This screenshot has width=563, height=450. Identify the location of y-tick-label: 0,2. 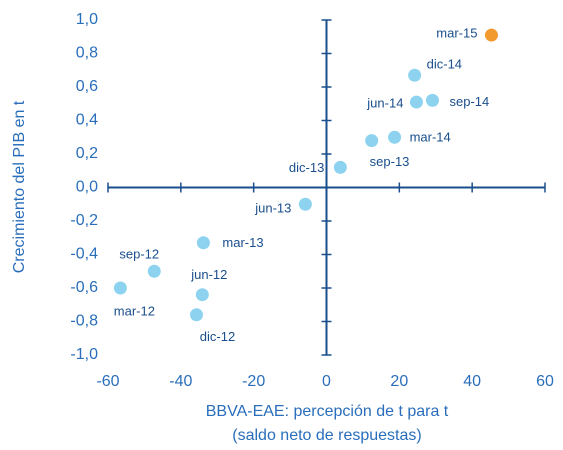
(87, 153).